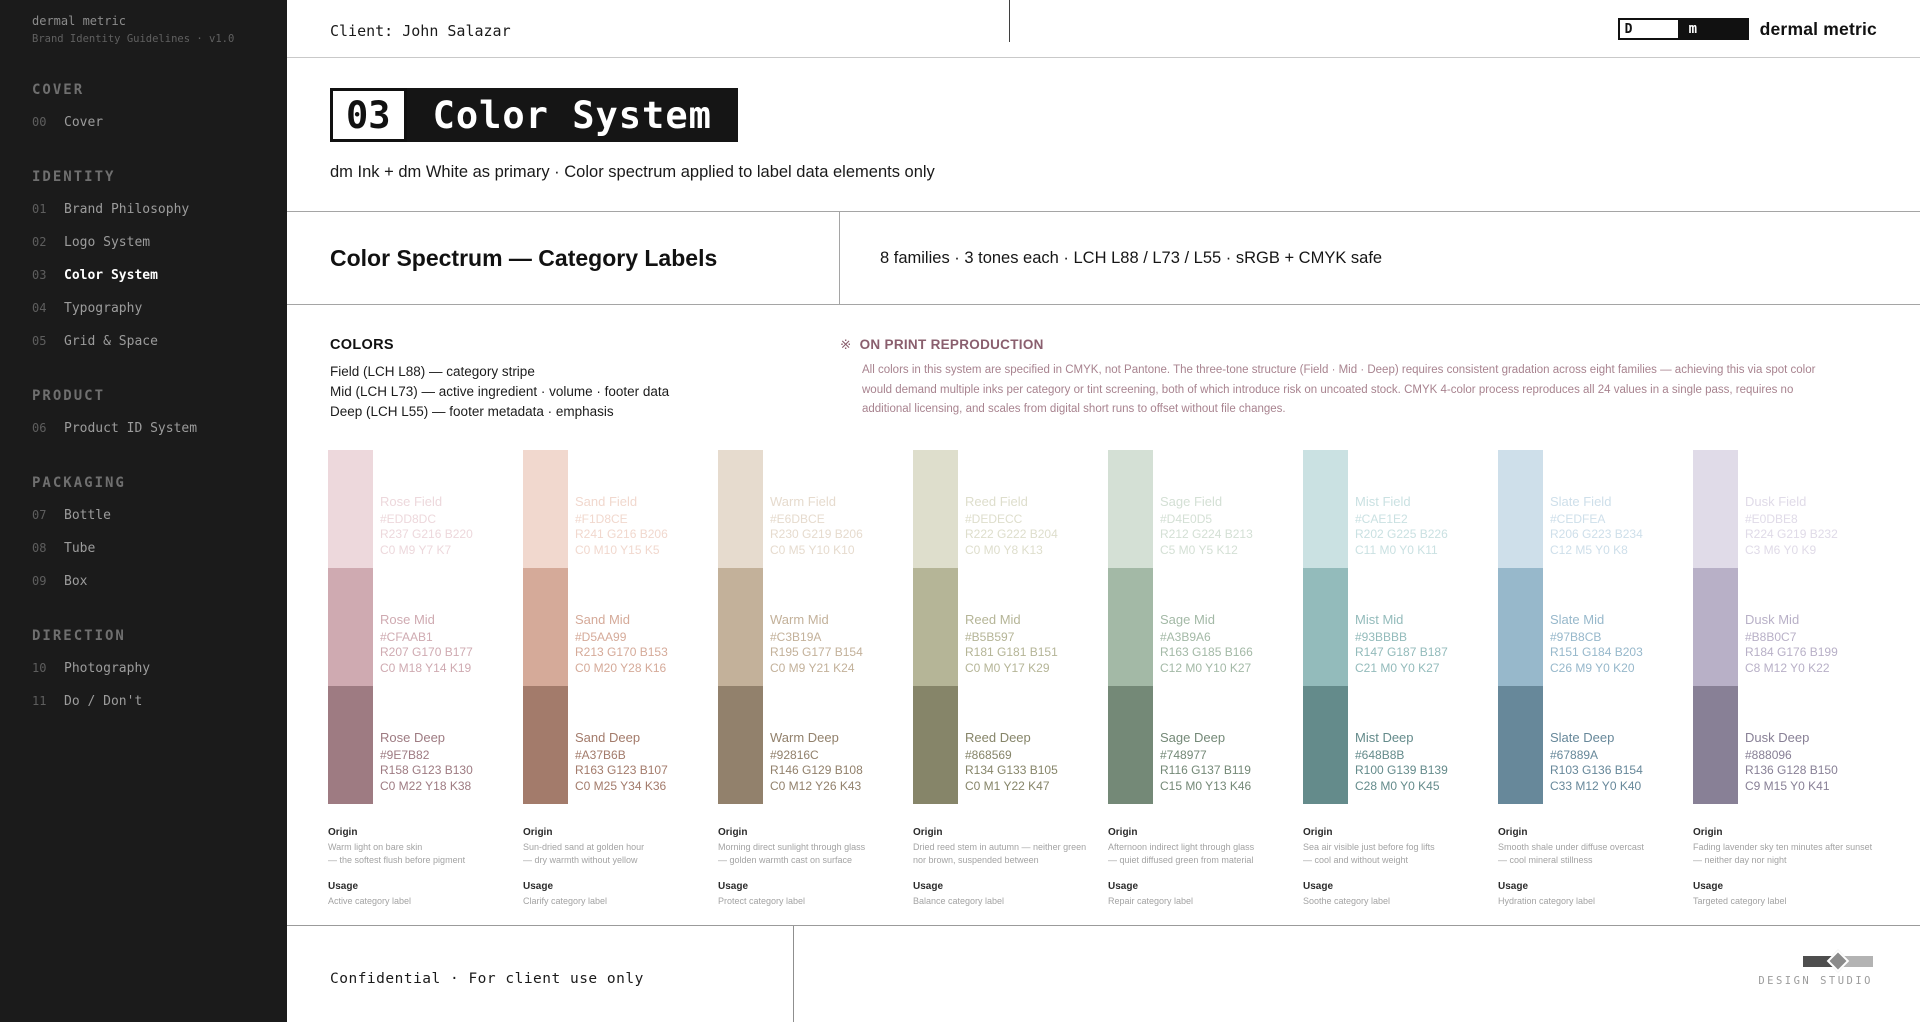 Image resolution: width=1920 pixels, height=1022 pixels. Describe the element at coordinates (159, 701) in the screenshot. I see `sidebar-item-do-don-t: 11 Do / Don't` at that location.